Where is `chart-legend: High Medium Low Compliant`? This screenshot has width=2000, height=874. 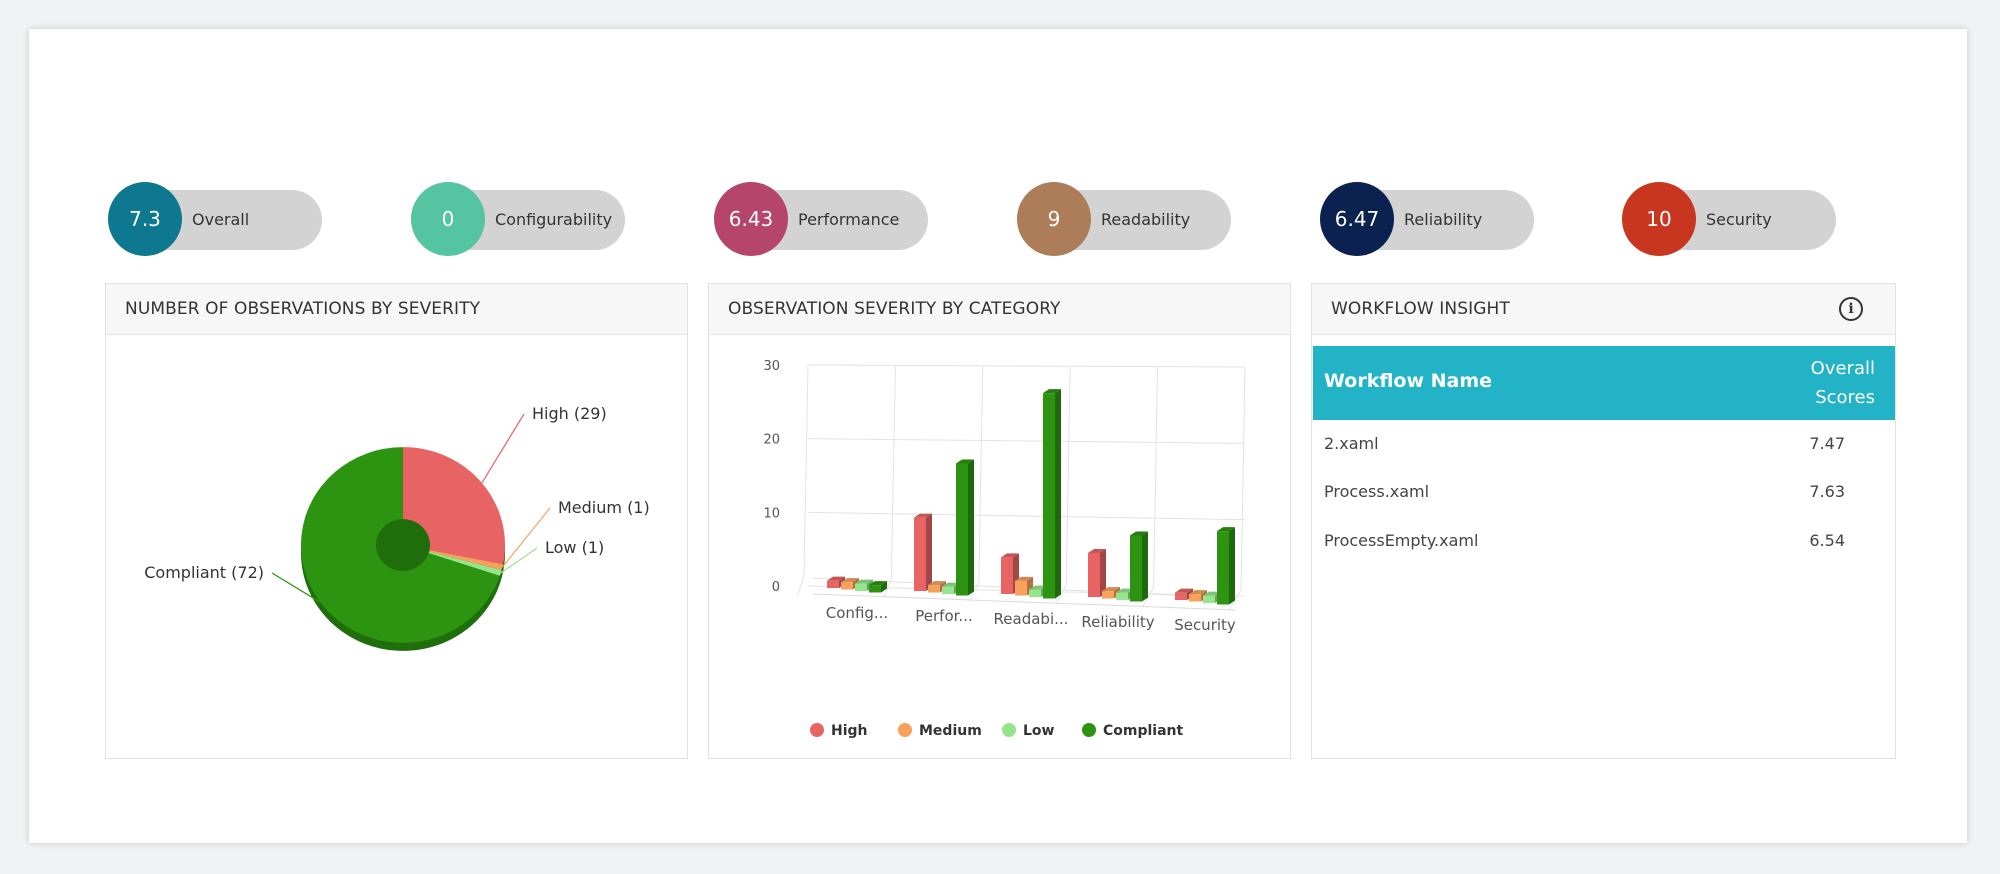
chart-legend: High Medium Low Compliant is located at coordinates (997, 731).